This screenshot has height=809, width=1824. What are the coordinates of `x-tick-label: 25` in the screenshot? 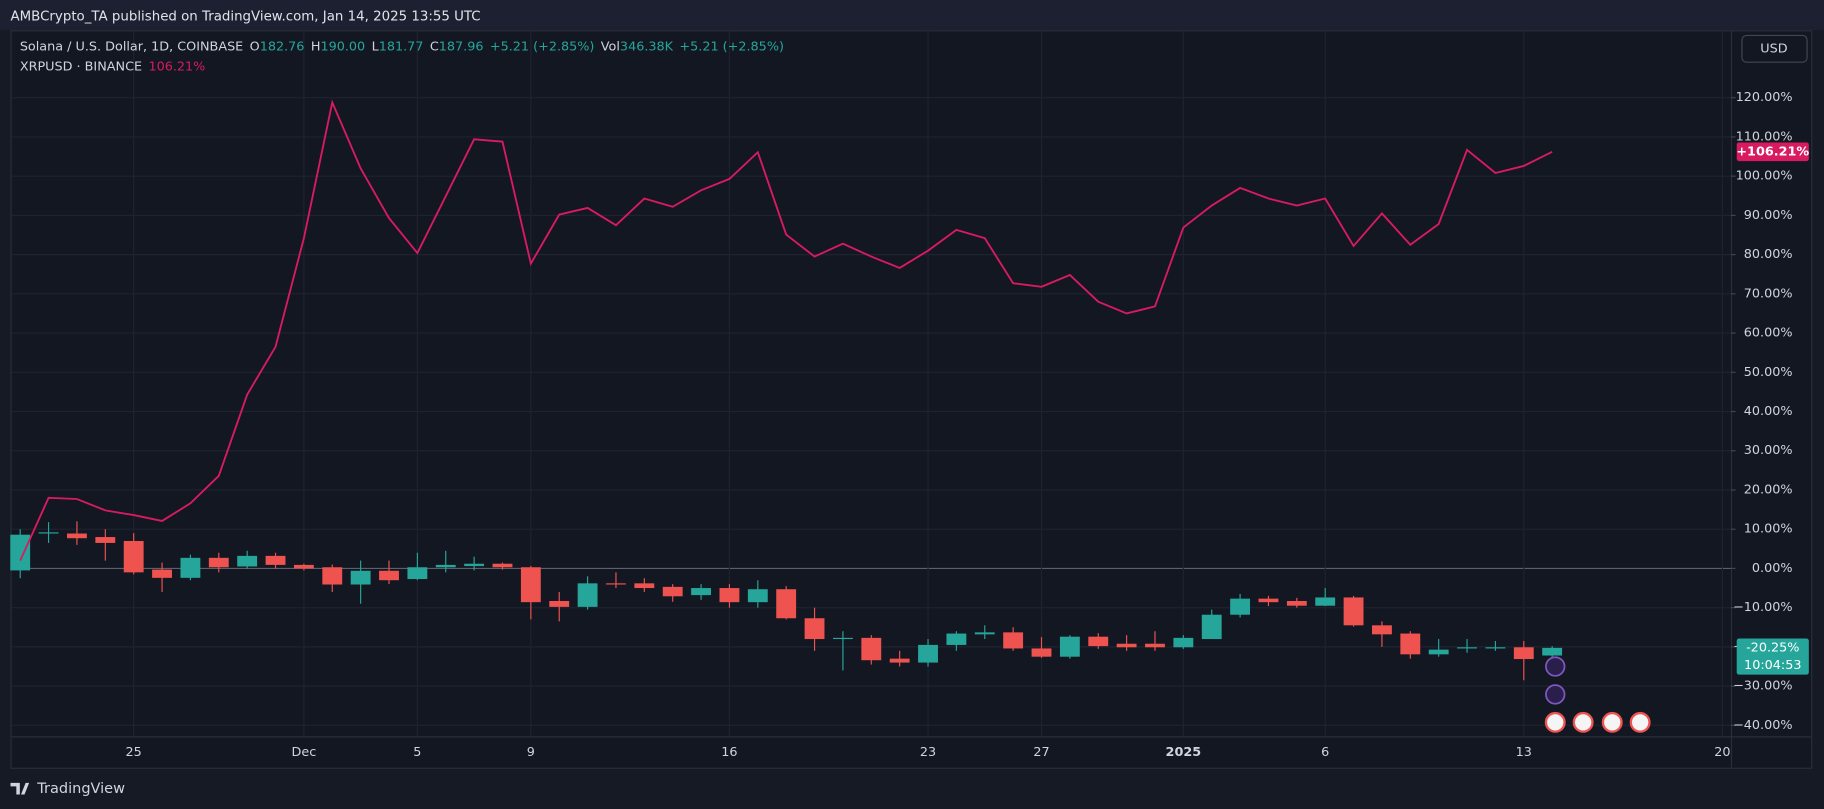 It's located at (134, 752).